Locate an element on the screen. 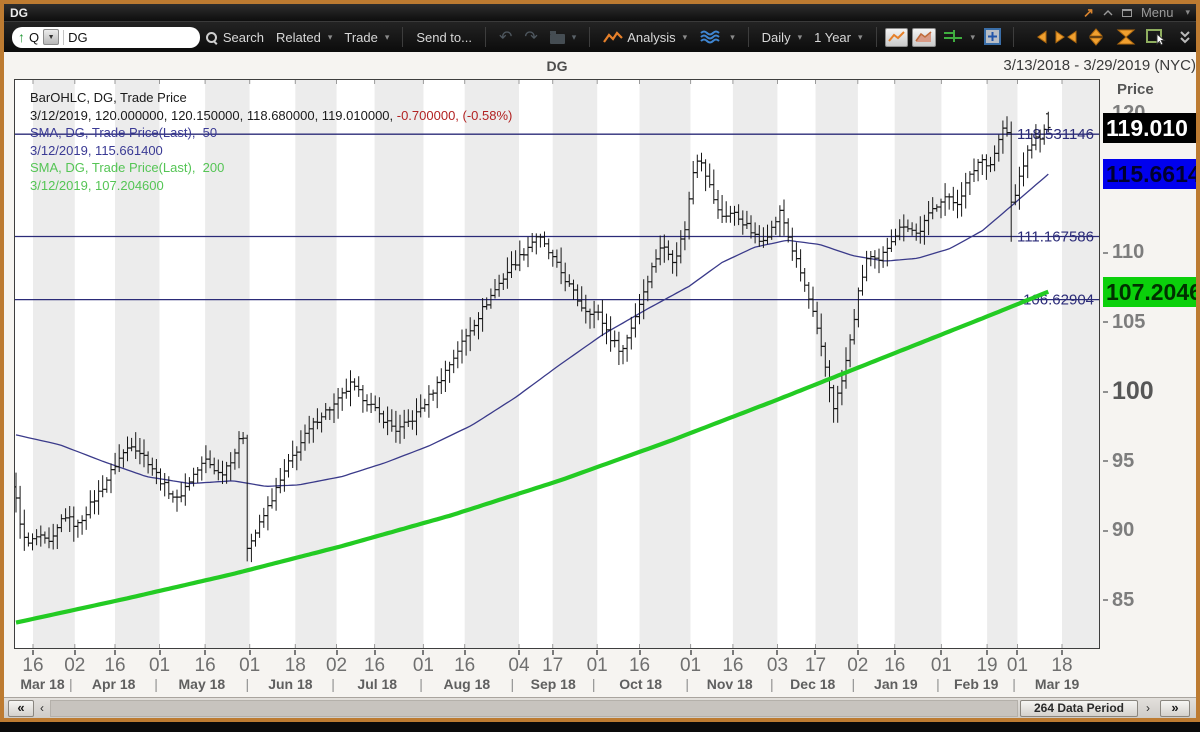  legend-line: SMA, DG, Trade Price(Last), 200 is located at coordinates (127, 167).